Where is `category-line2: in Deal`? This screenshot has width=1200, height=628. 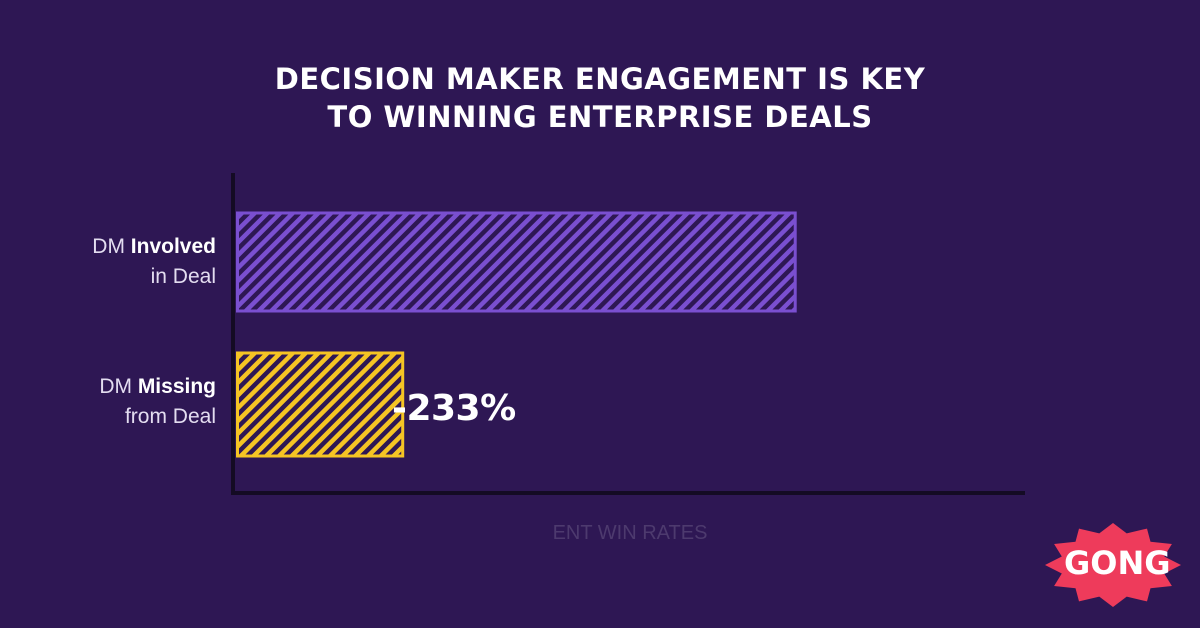 category-line2: in Deal is located at coordinates (183, 276).